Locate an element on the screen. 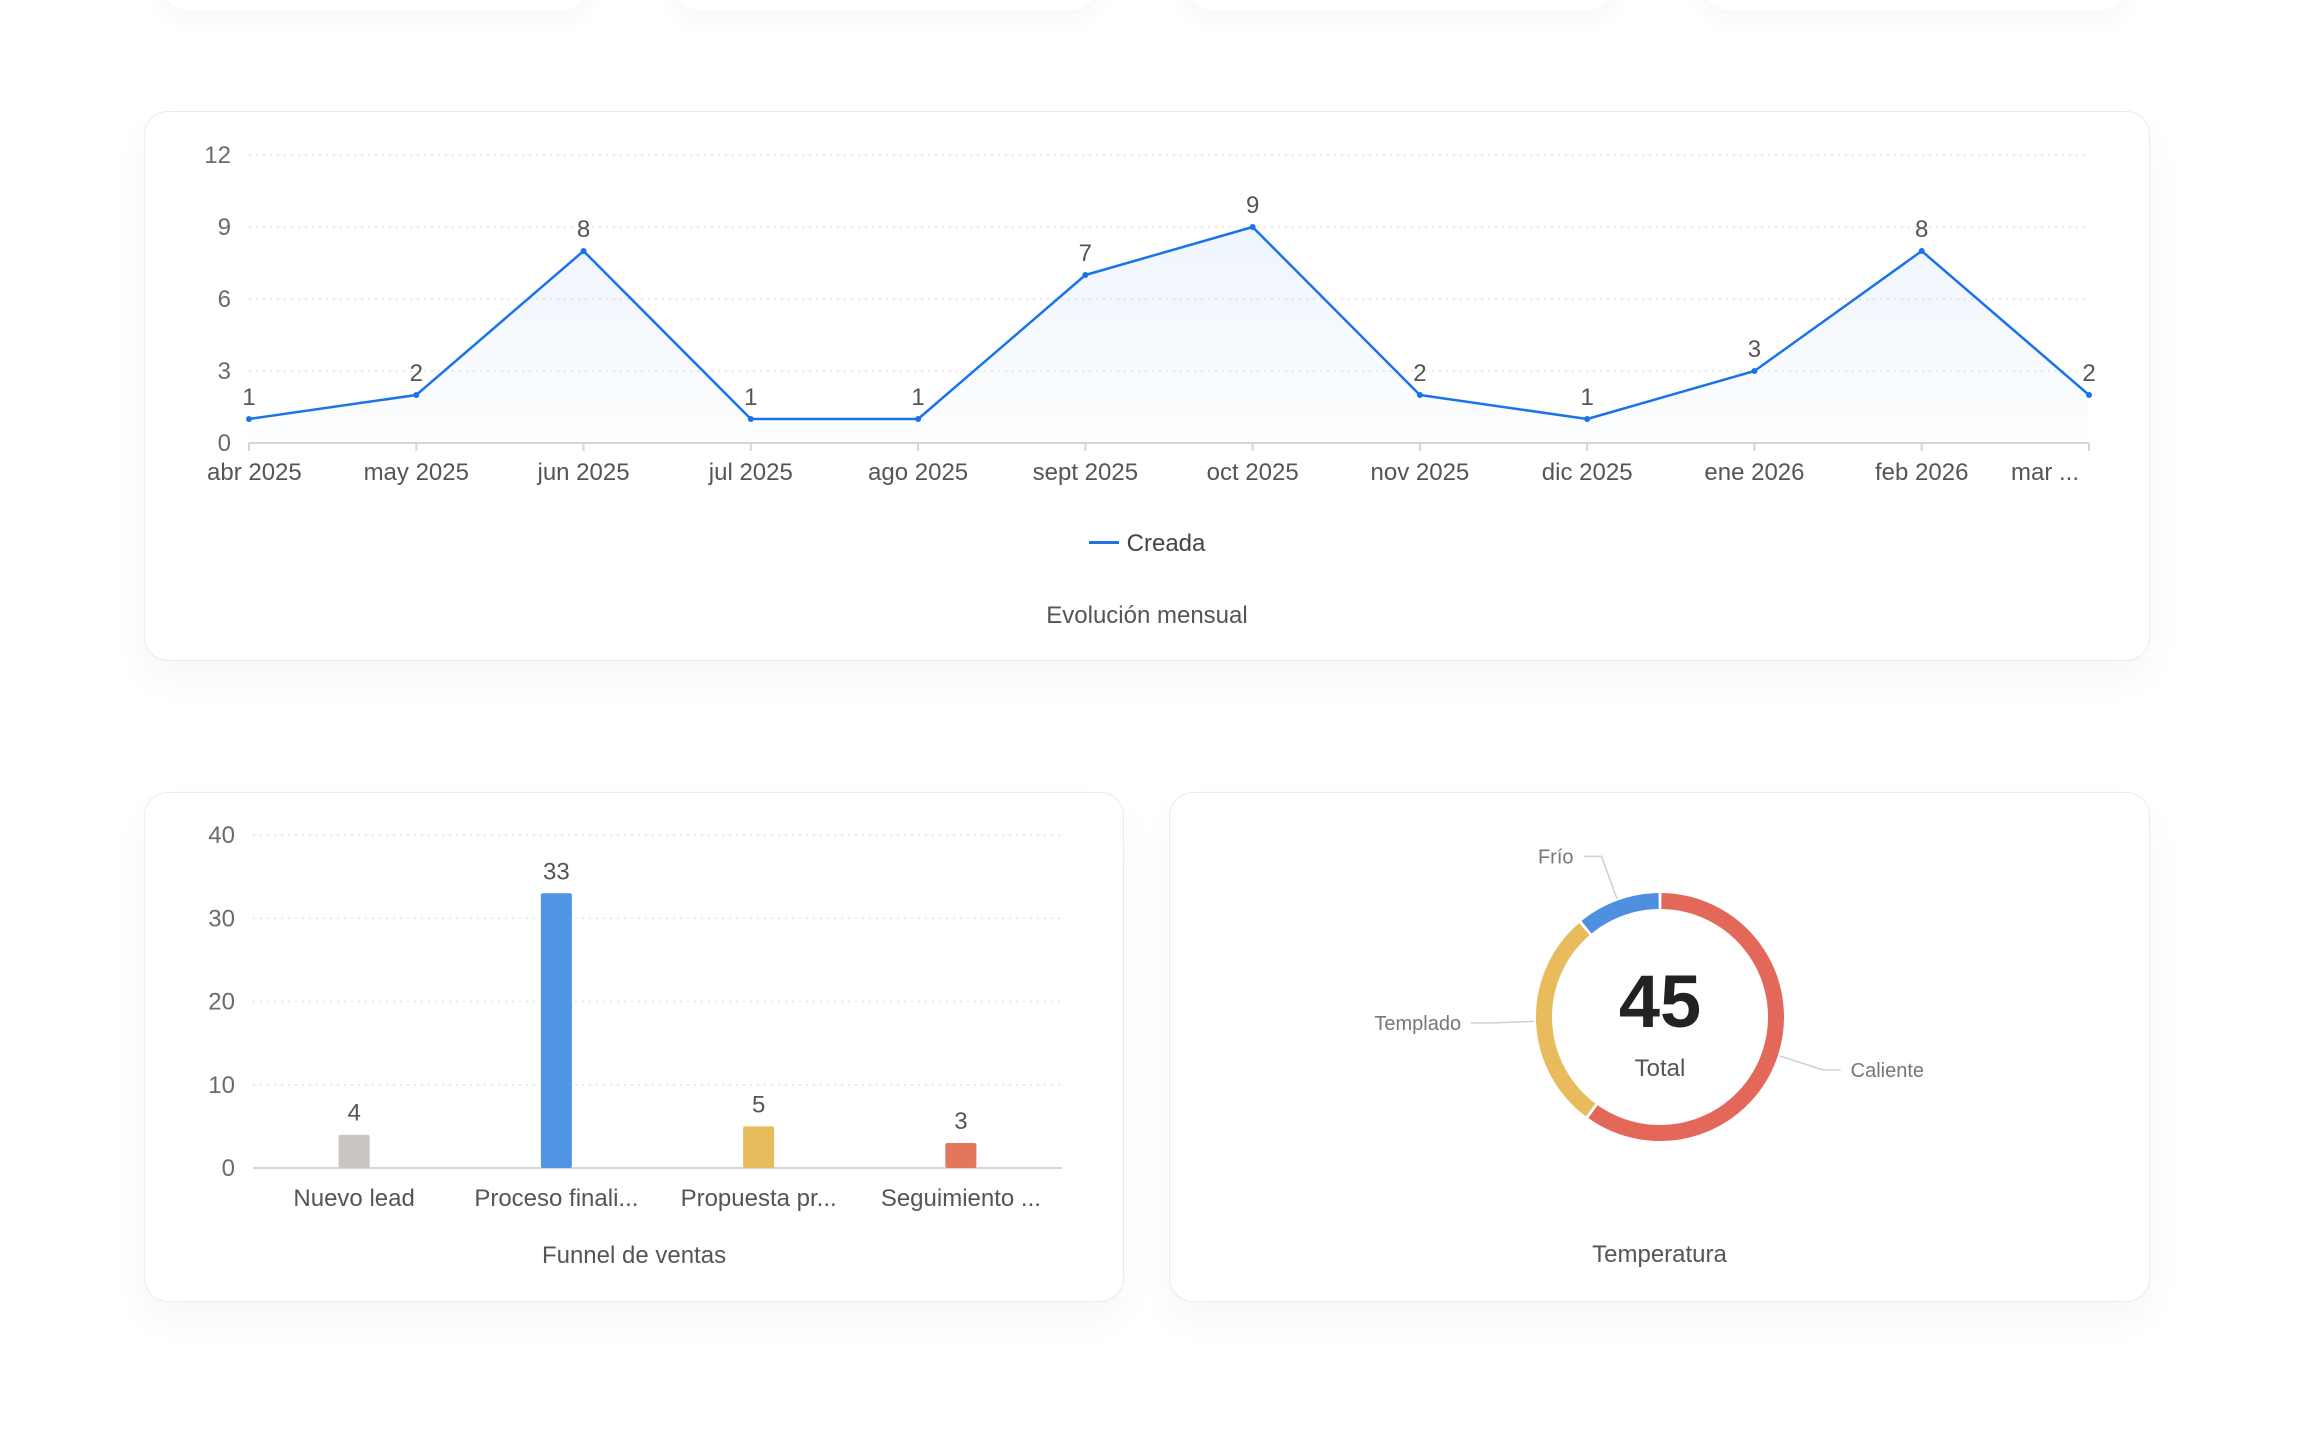  temperature-donut-chart: Caliente Templado Frío is located at coordinates (1649, 993).